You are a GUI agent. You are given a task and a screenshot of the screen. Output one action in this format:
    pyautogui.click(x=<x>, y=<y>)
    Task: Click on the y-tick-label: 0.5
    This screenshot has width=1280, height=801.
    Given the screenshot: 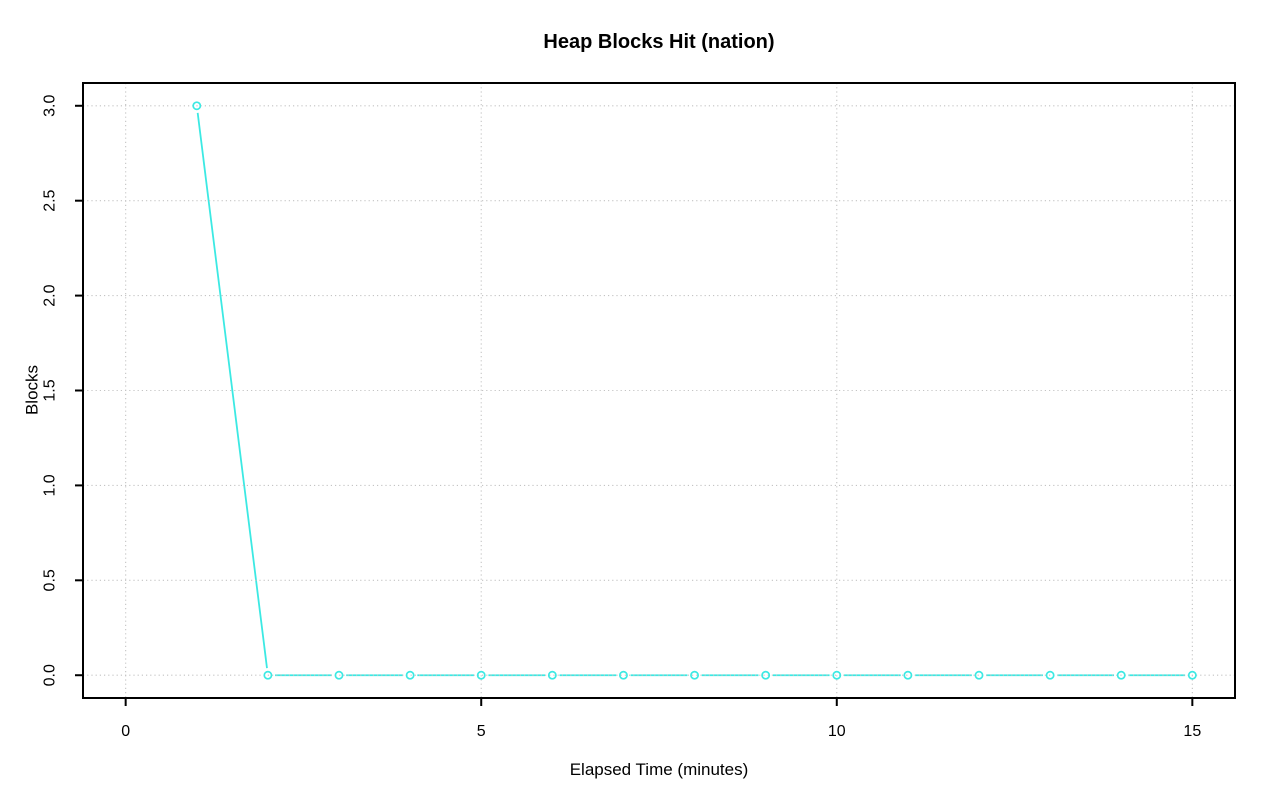 What is the action you would take?
    pyautogui.click(x=50, y=580)
    